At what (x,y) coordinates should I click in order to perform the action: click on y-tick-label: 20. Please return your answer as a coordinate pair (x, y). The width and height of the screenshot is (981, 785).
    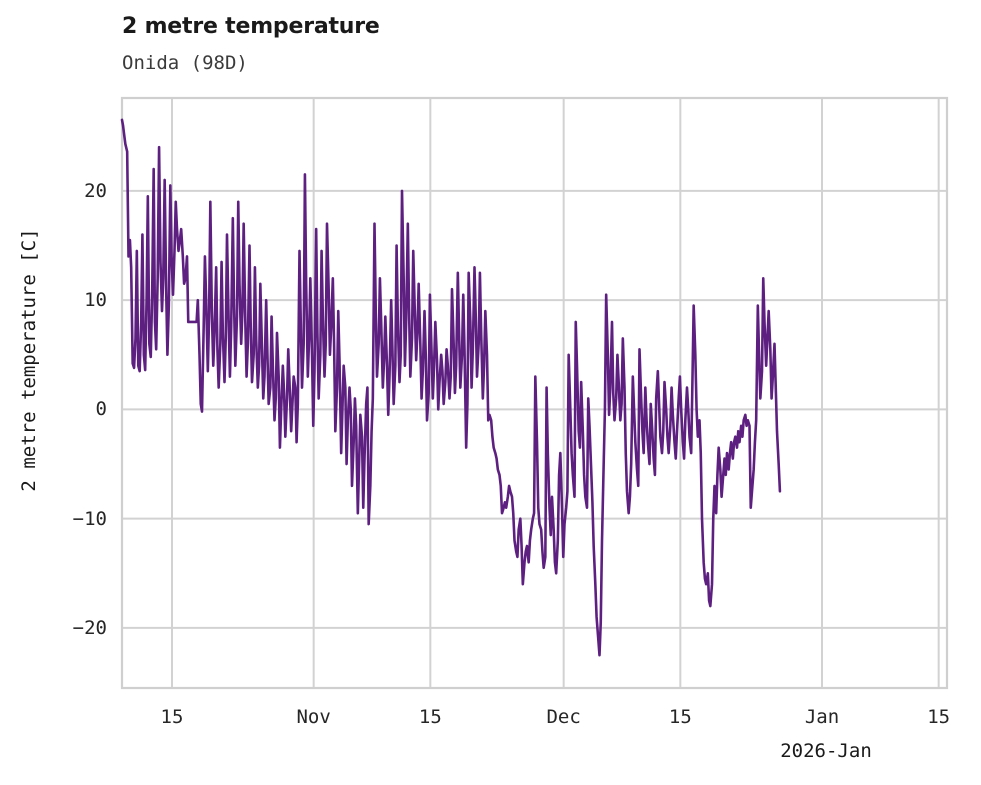
    Looking at the image, I should click on (95, 190).